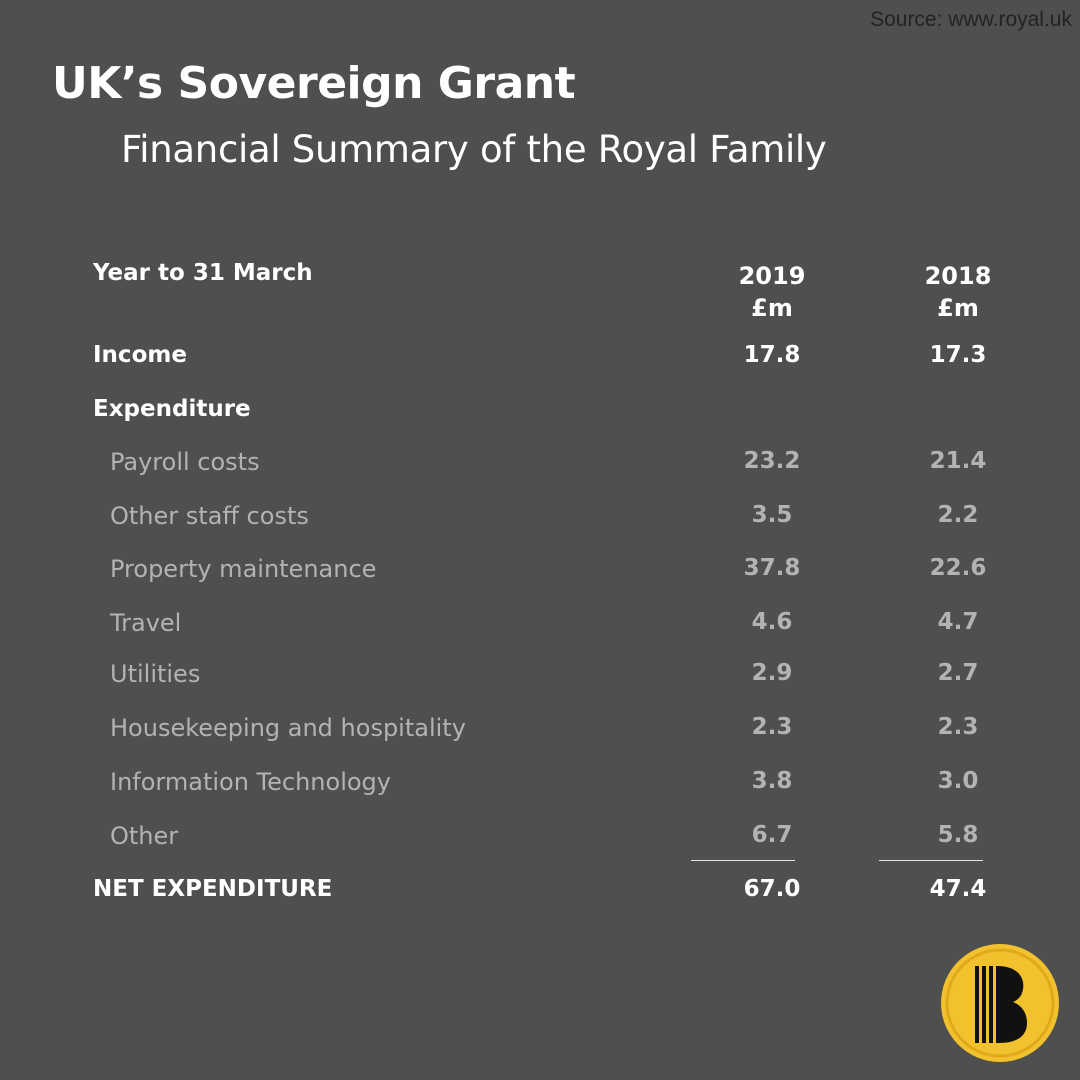  Describe the element at coordinates (958, 461) in the screenshot. I see `item-2018: 21.4` at that location.